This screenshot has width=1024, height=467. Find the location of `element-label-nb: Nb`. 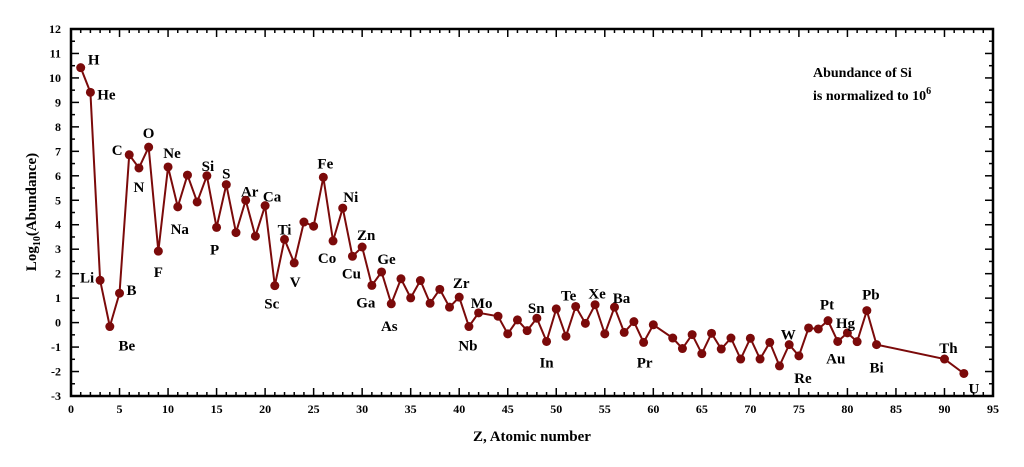

element-label-nb: Nb is located at coordinates (467, 347).